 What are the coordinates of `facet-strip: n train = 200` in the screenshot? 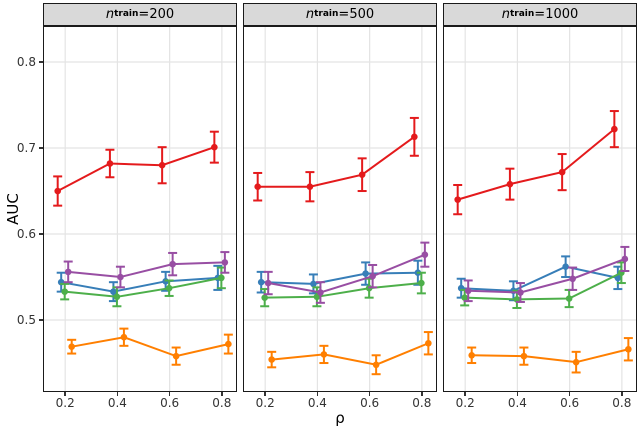 It's located at (140, 14).